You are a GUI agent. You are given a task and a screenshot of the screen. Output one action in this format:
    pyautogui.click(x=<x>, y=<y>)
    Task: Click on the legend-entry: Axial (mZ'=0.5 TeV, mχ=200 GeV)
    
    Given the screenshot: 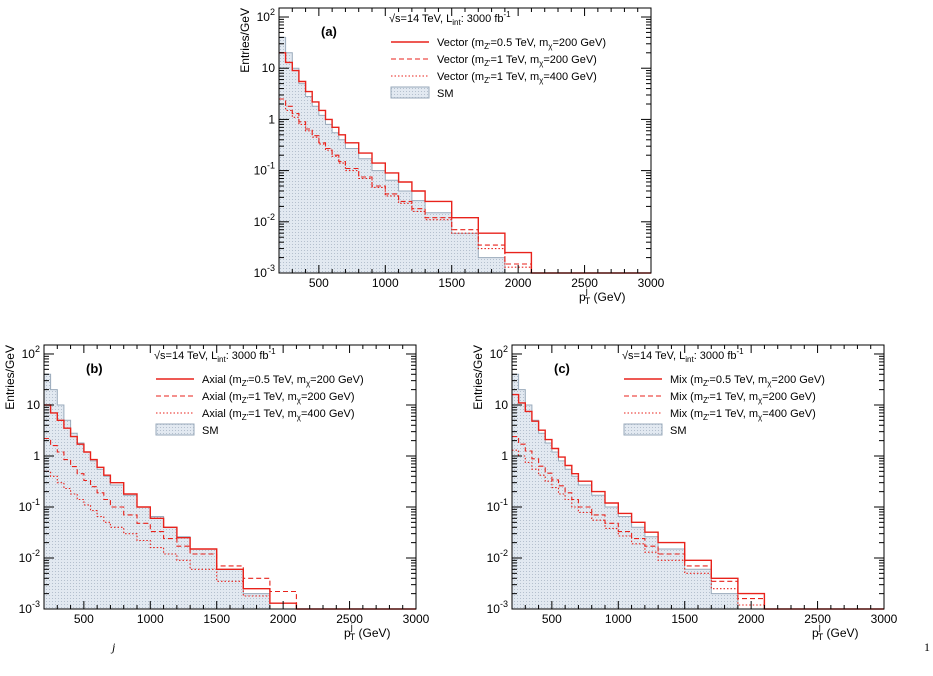 What is the action you would take?
    pyautogui.click(x=283, y=381)
    